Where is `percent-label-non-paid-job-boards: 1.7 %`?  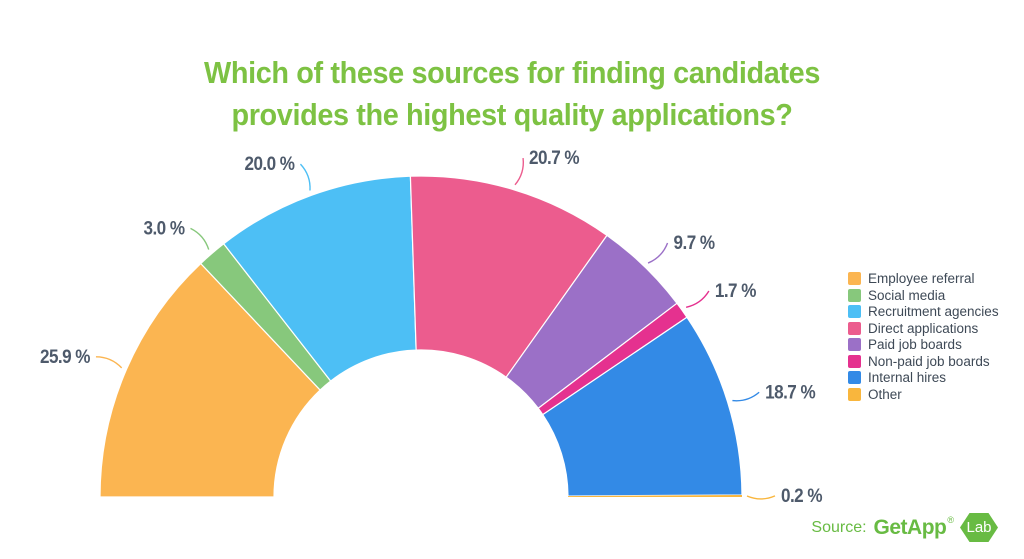
percent-label-non-paid-job-boards: 1.7 % is located at coordinates (735, 290).